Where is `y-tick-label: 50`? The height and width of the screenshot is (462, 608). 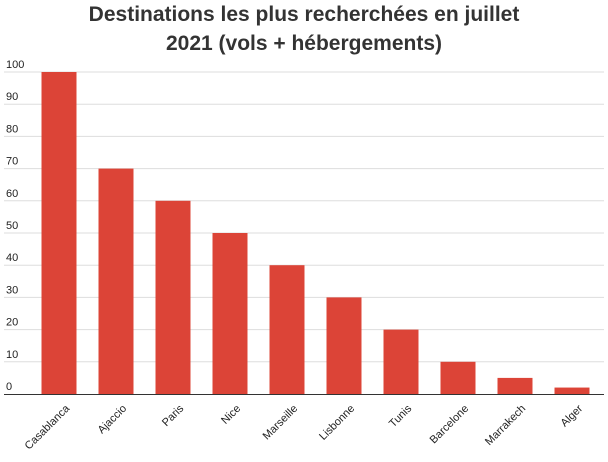
y-tick-label: 50 is located at coordinates (12, 226).